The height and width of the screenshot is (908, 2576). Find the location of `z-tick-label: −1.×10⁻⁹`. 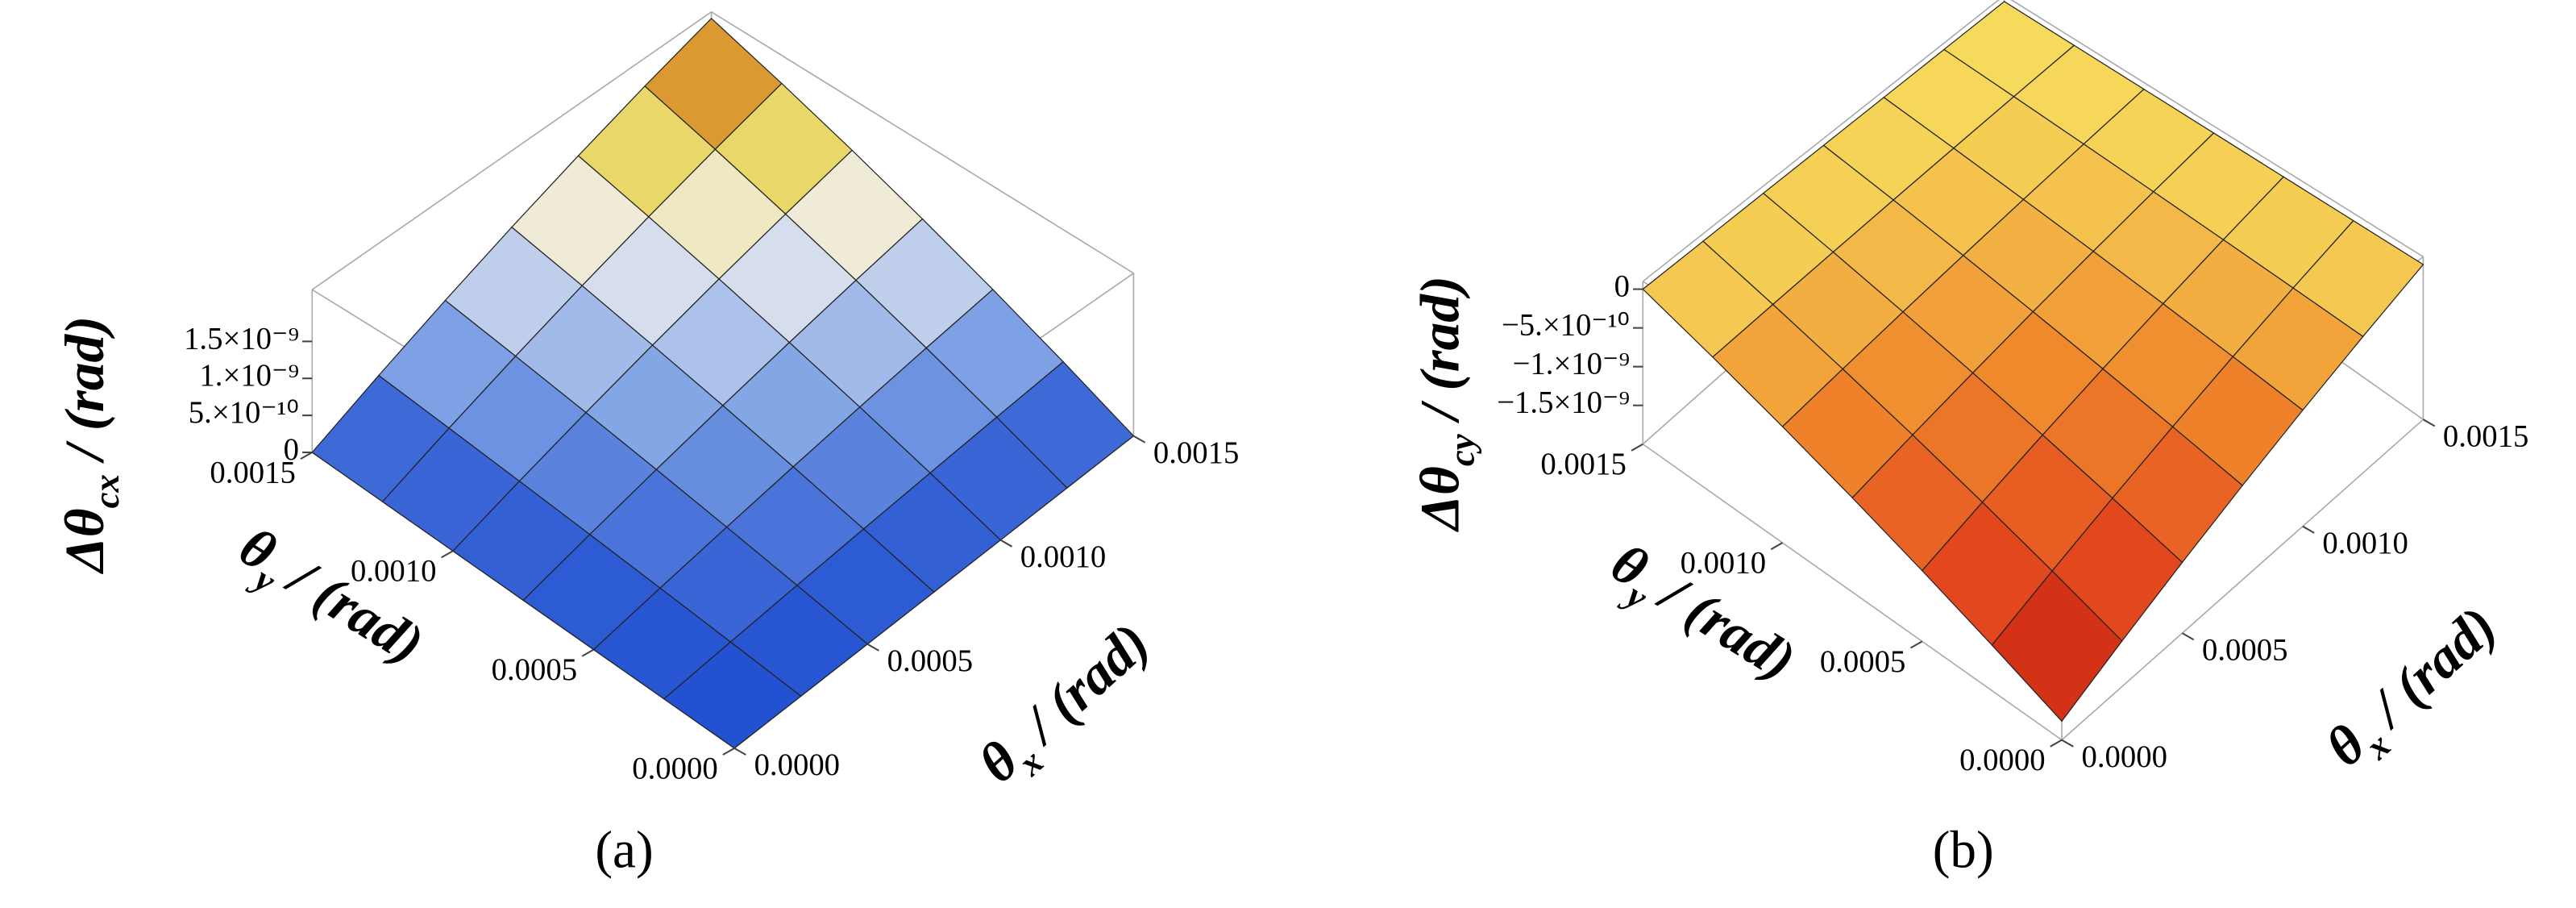

z-tick-label: −1.×10⁻⁹ is located at coordinates (1571, 364).